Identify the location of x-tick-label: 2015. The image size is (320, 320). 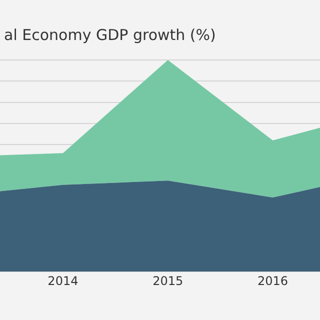
(168, 281).